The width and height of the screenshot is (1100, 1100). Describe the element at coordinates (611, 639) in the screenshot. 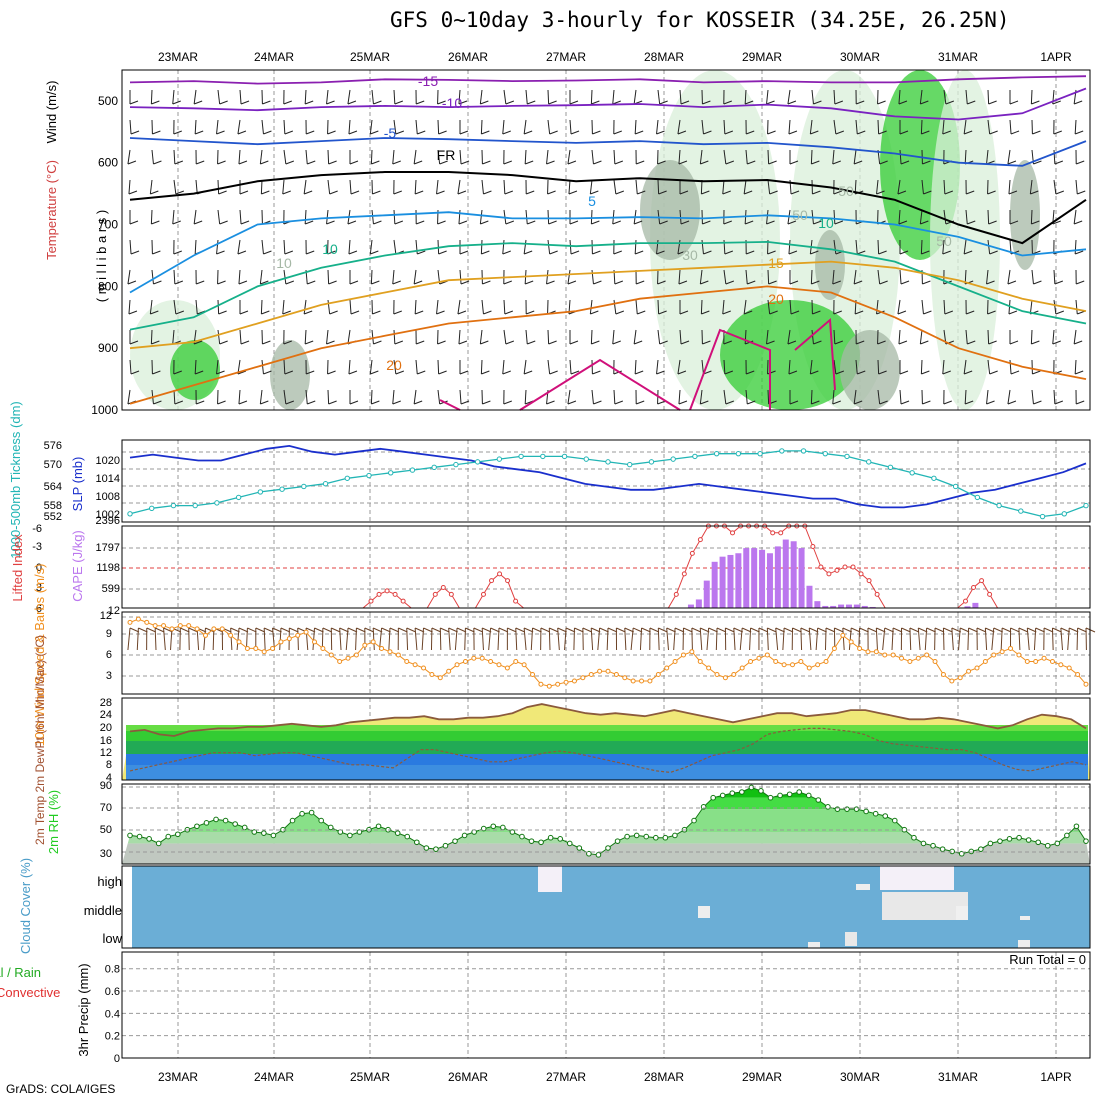

I see `surface-wind-barbs` at that location.